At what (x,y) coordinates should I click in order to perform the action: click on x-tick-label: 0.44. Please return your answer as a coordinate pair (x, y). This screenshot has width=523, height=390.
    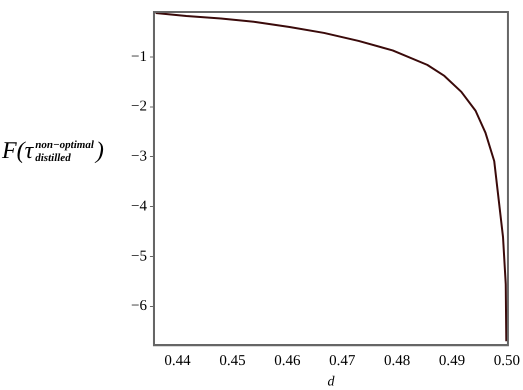
    Looking at the image, I should click on (178, 361).